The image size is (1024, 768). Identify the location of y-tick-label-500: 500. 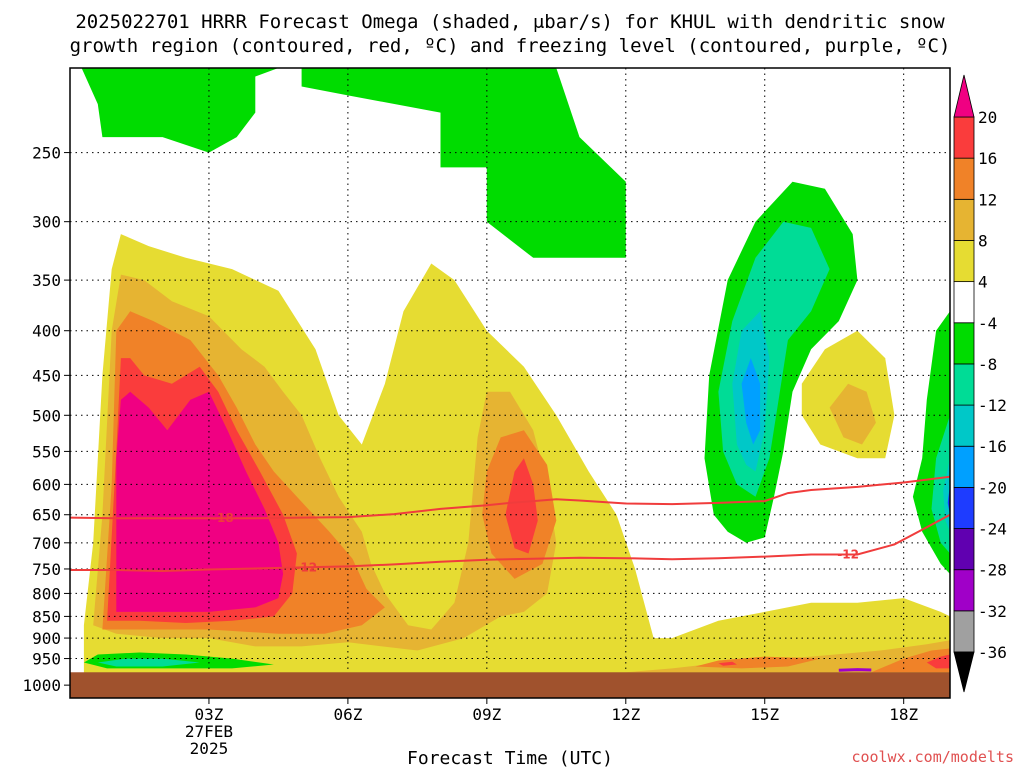
(46, 415).